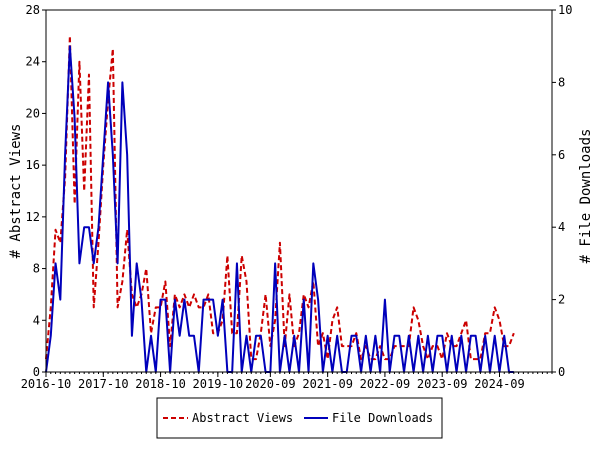 Image resolution: width=600 pixels, height=450 pixels. Describe the element at coordinates (561, 227) in the screenshot. I see `y-right-tick-label: 4` at that location.